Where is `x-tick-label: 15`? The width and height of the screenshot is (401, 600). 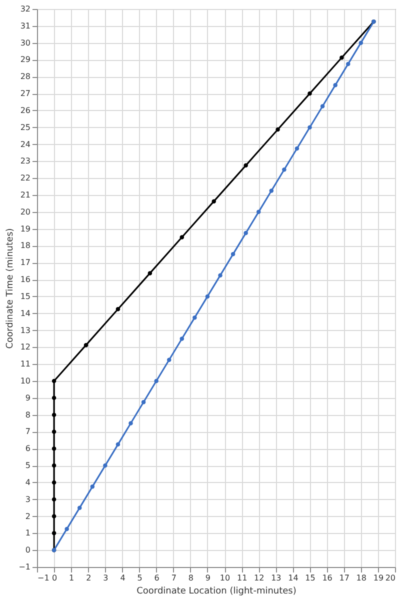 x-tick-label: 15 is located at coordinates (310, 578).